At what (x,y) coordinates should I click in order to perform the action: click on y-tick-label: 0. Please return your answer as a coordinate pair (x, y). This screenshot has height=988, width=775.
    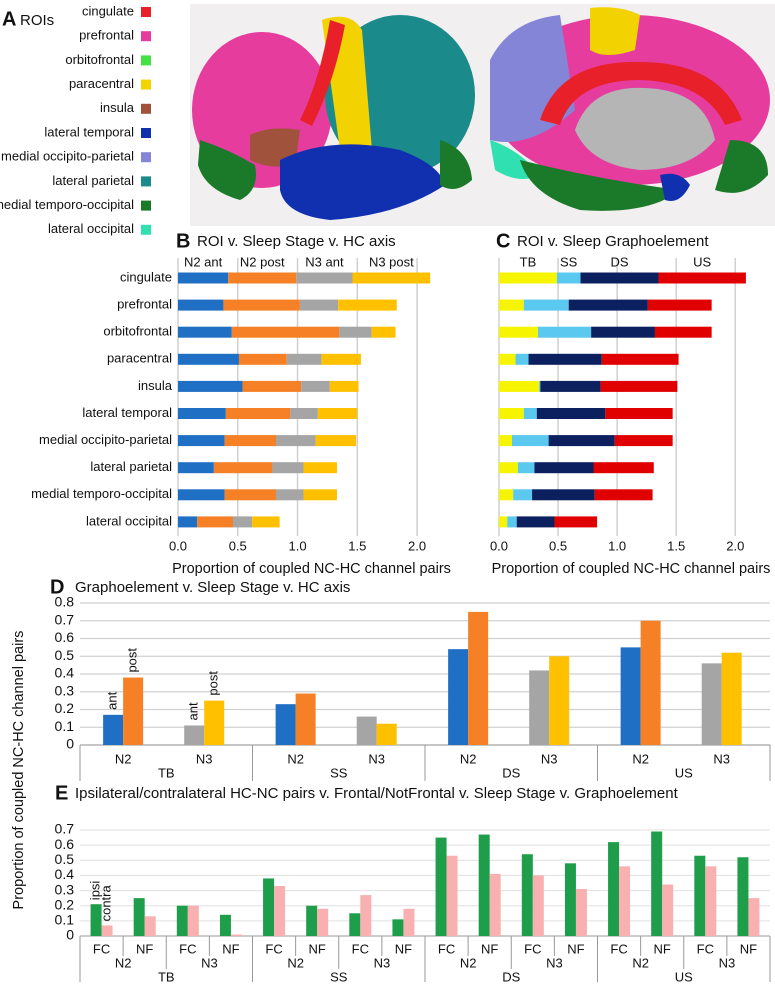
    Looking at the image, I should click on (70, 935).